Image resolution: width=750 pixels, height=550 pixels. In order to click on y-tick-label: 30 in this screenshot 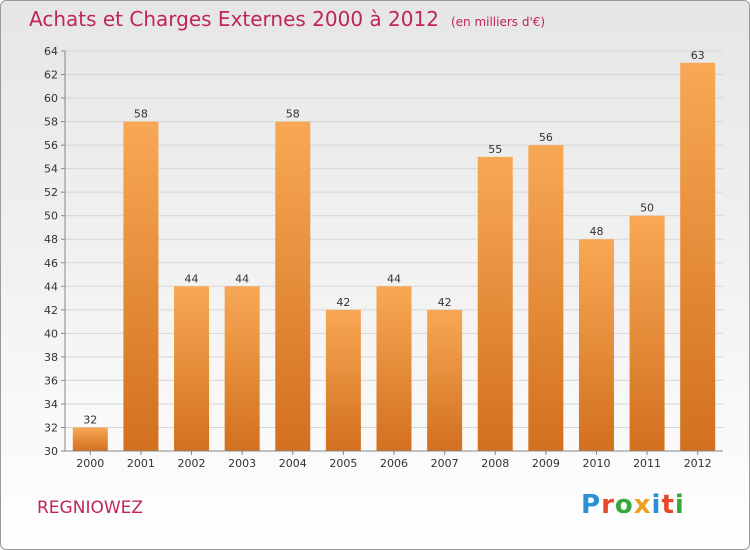, I will do `click(51, 451)`.